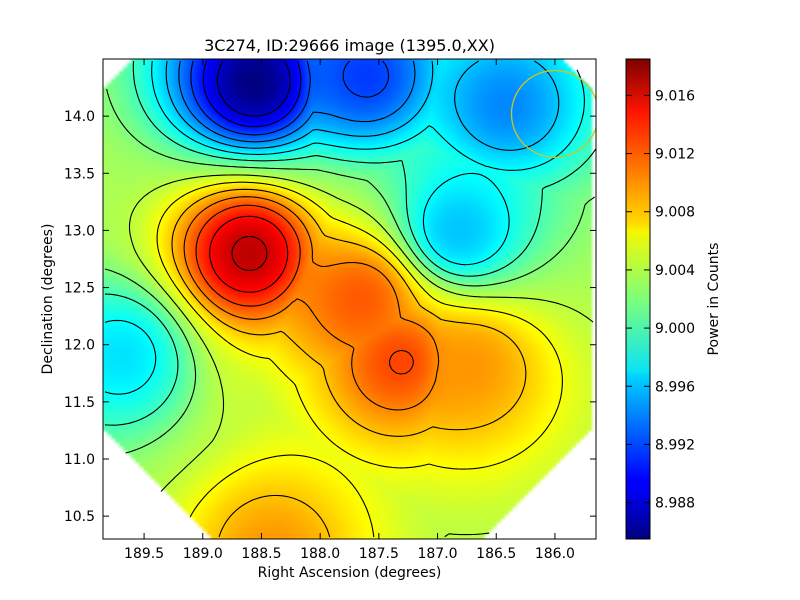 This screenshot has width=800, height=600. Describe the element at coordinates (79, 289) in the screenshot. I see `y-tick-label: 12.5` at that location.